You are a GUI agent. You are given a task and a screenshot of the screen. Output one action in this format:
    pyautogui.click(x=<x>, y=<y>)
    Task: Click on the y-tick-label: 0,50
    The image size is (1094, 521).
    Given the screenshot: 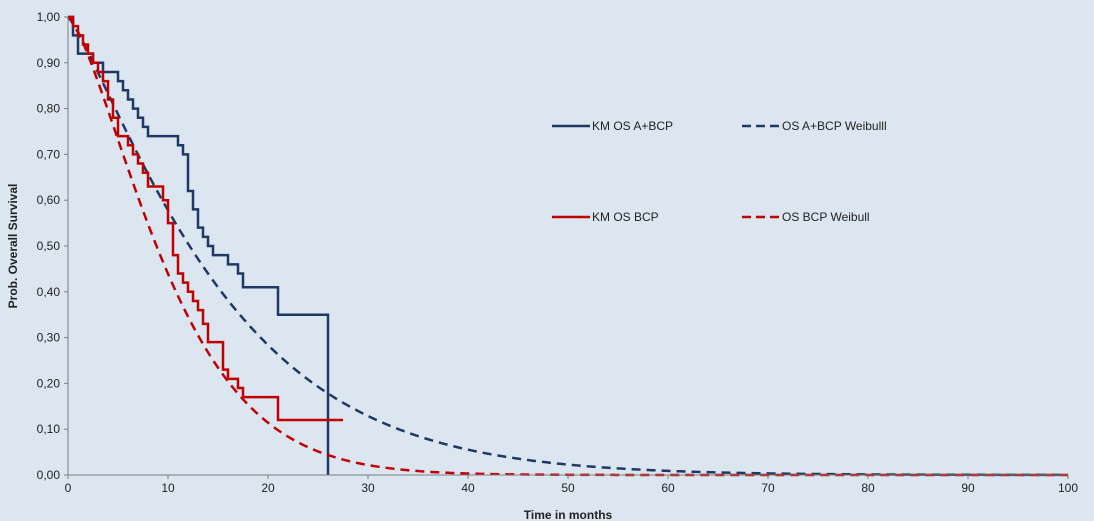 What is the action you would take?
    pyautogui.click(x=49, y=246)
    